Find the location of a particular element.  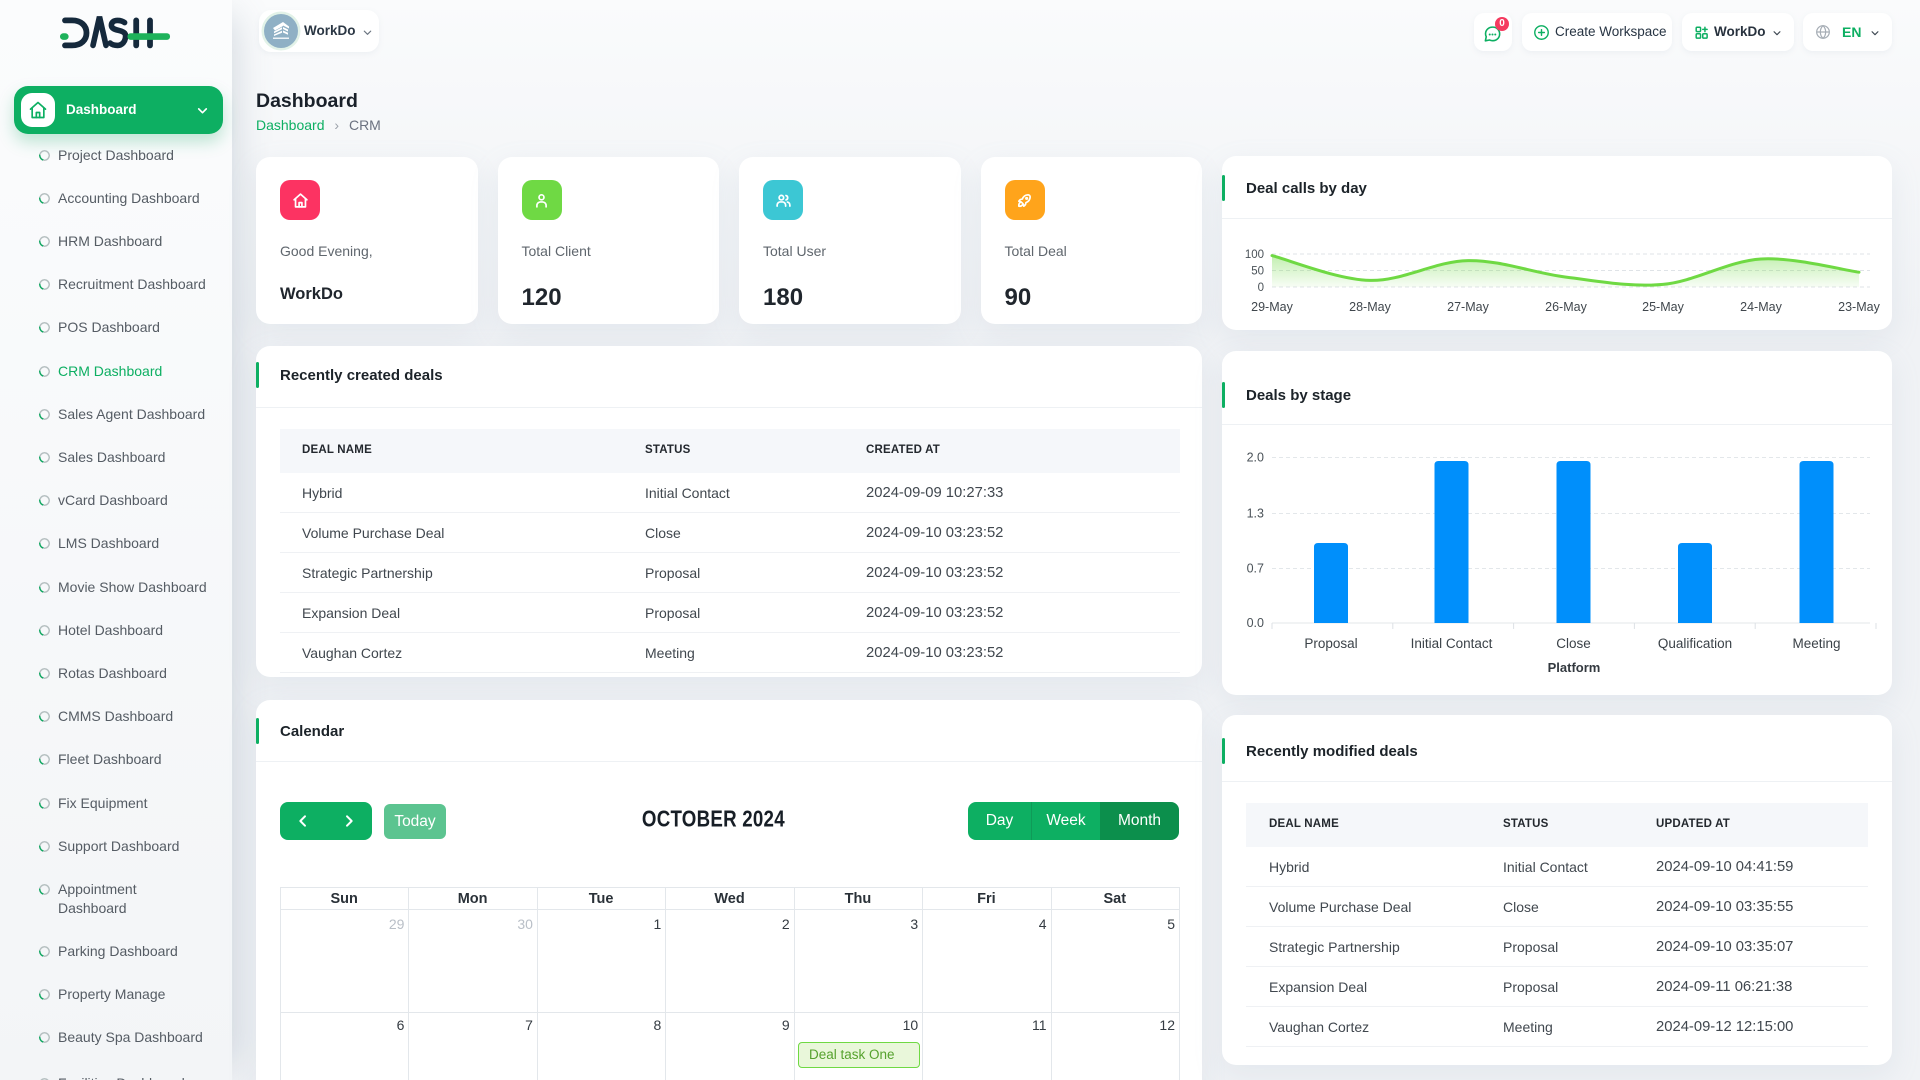

svg-text: 28-May is located at coordinates (1370, 307).